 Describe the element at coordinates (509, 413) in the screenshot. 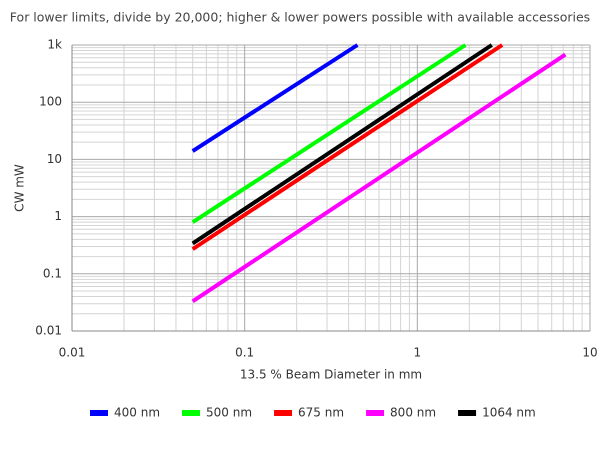

I see `legend-label: 1064 nm` at that location.